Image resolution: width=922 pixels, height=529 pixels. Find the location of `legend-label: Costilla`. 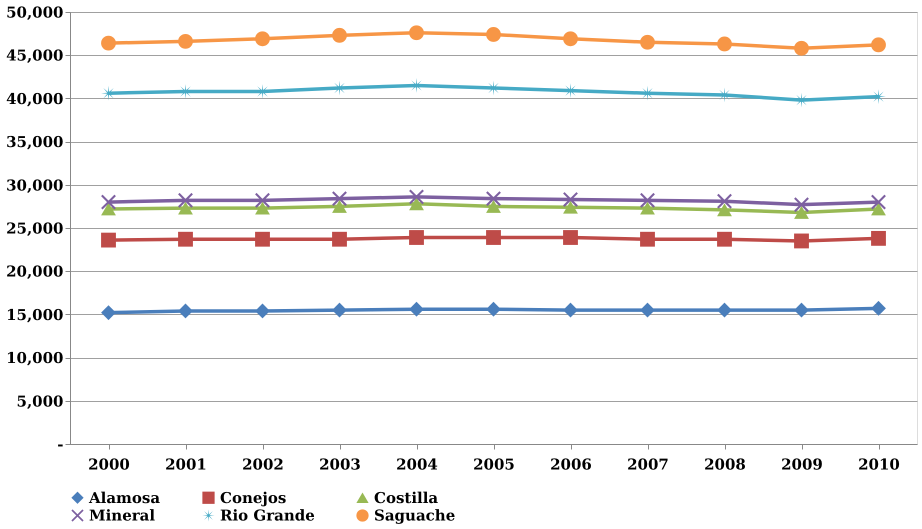

legend-label: Costilla is located at coordinates (406, 497).